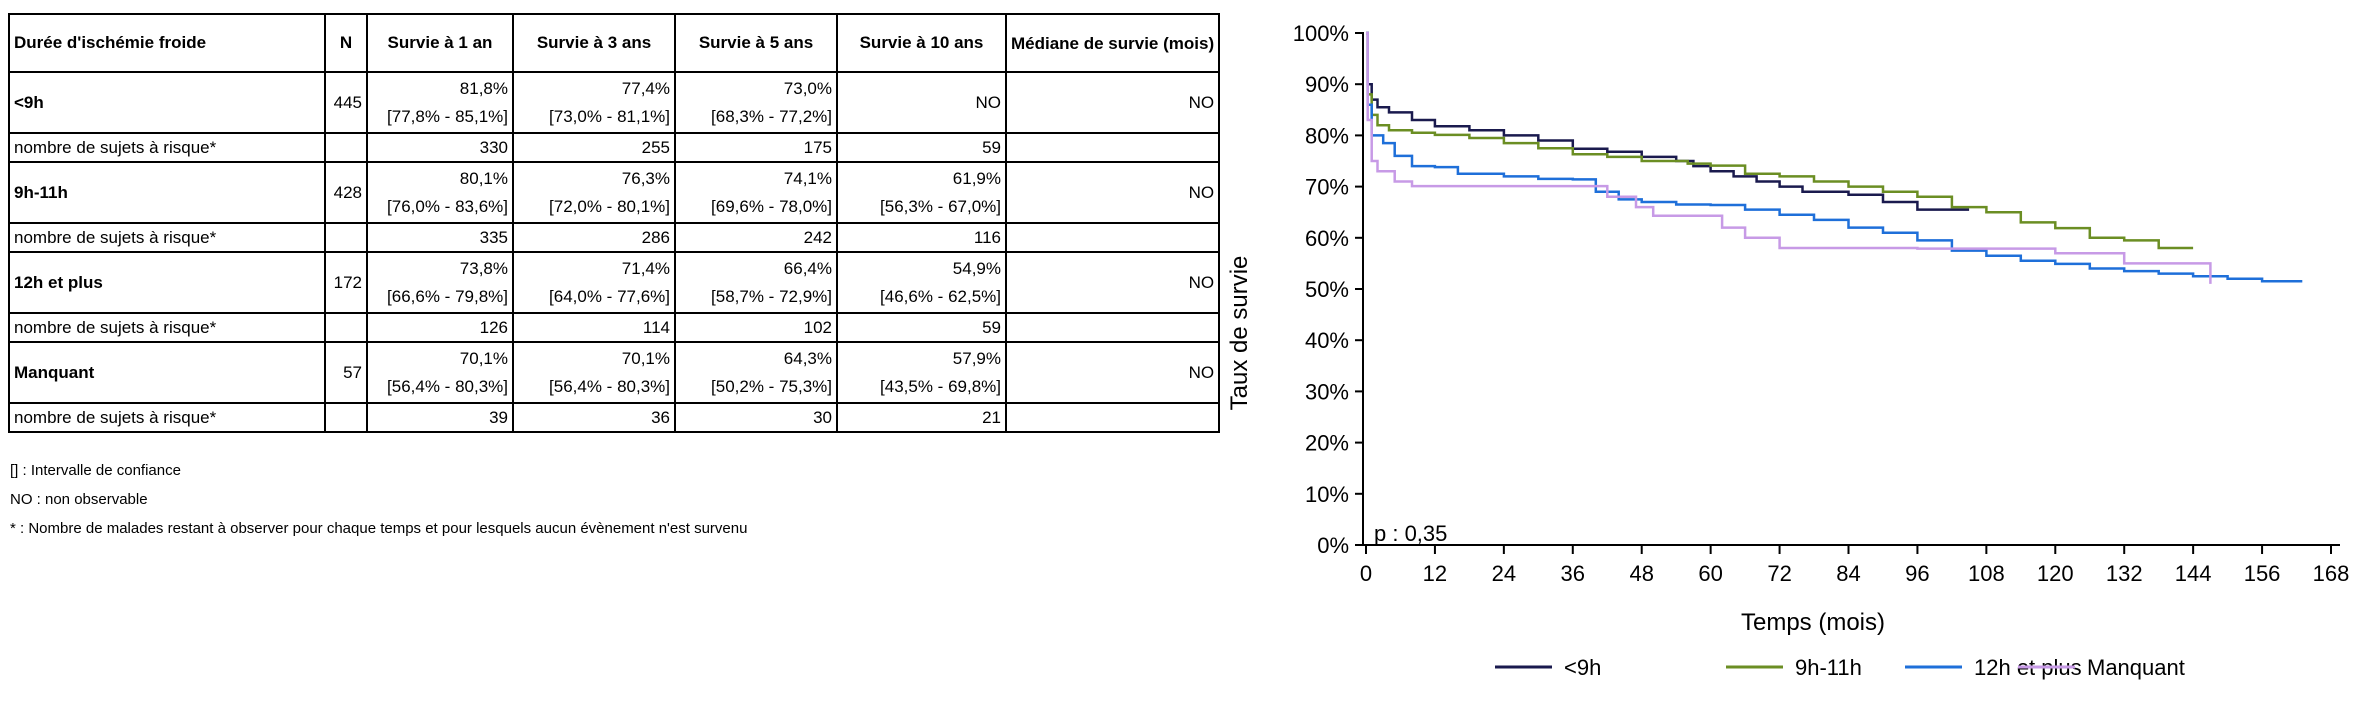 The image size is (2362, 713). Describe the element at coordinates (756, 147) in the screenshot. I see `risk-count: 175` at that location.